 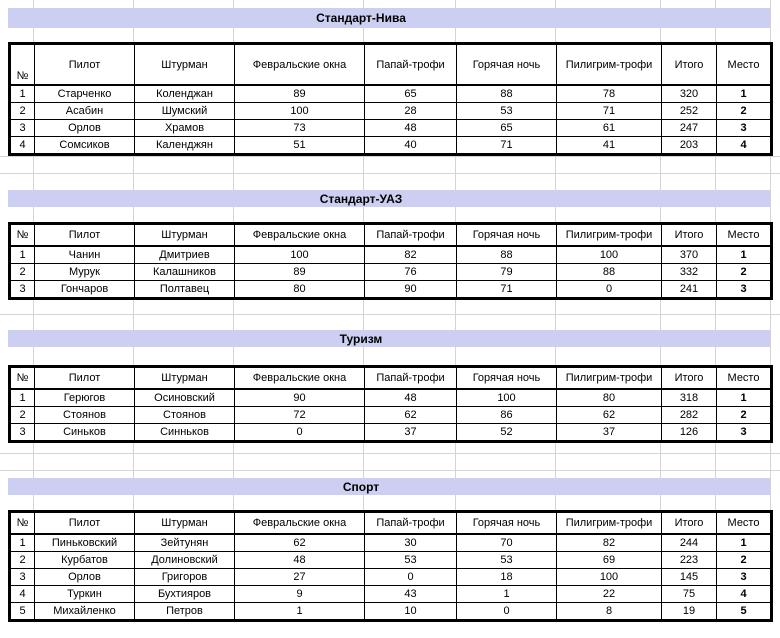 I want to click on category-title-band: Стандарт-Нива, so click(x=389, y=18).